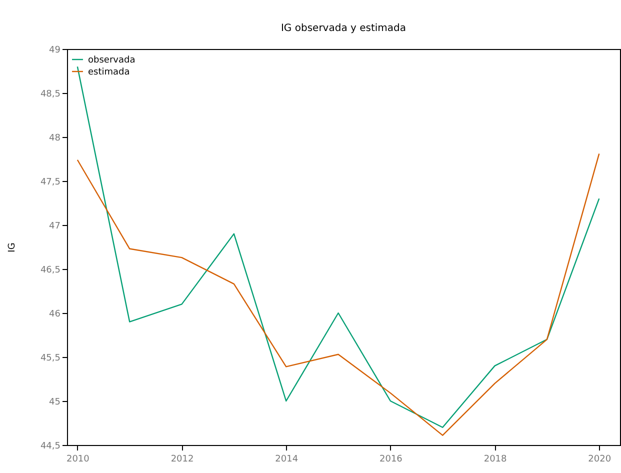 The width and height of the screenshot is (621, 473). Describe the element at coordinates (54, 227) in the screenshot. I see `y-tick-label: 47` at that location.